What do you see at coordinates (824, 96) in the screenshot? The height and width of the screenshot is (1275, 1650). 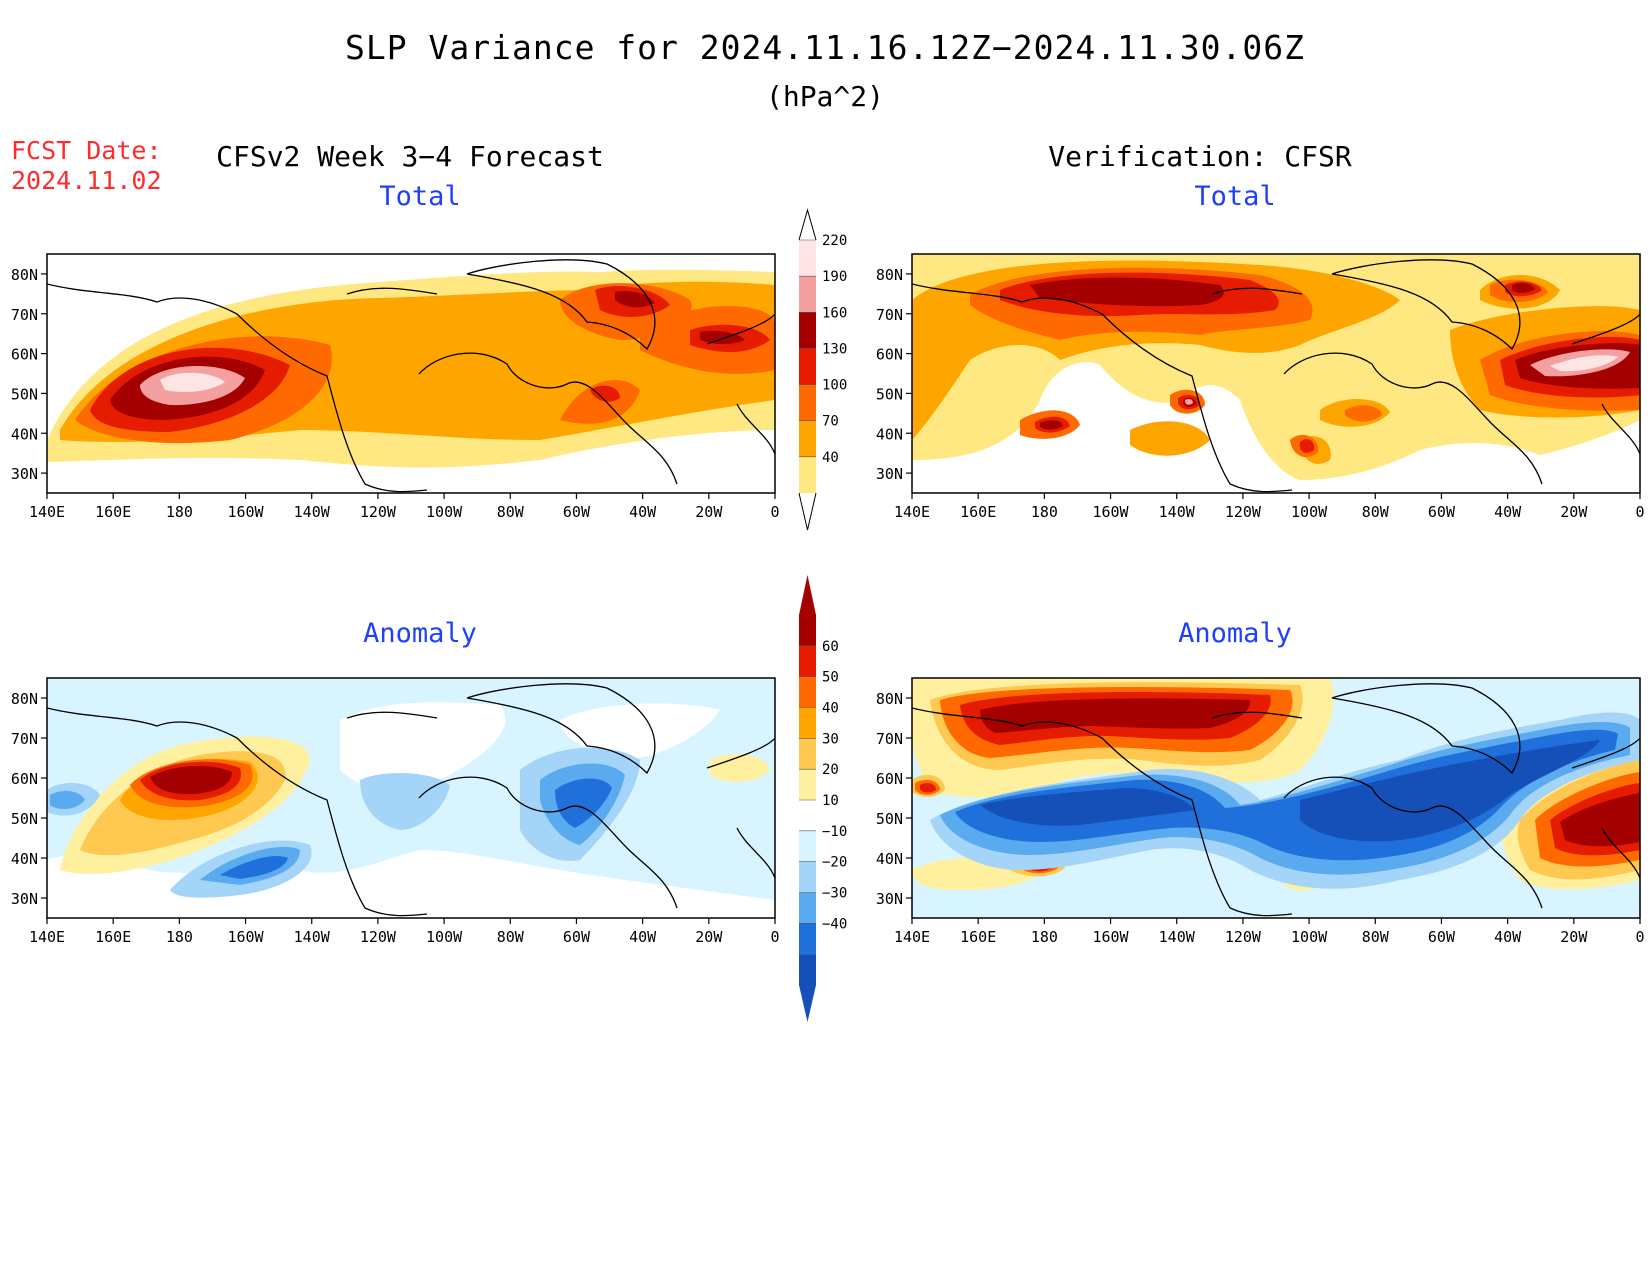 I see `figure-units: (hPa^2)` at bounding box center [824, 96].